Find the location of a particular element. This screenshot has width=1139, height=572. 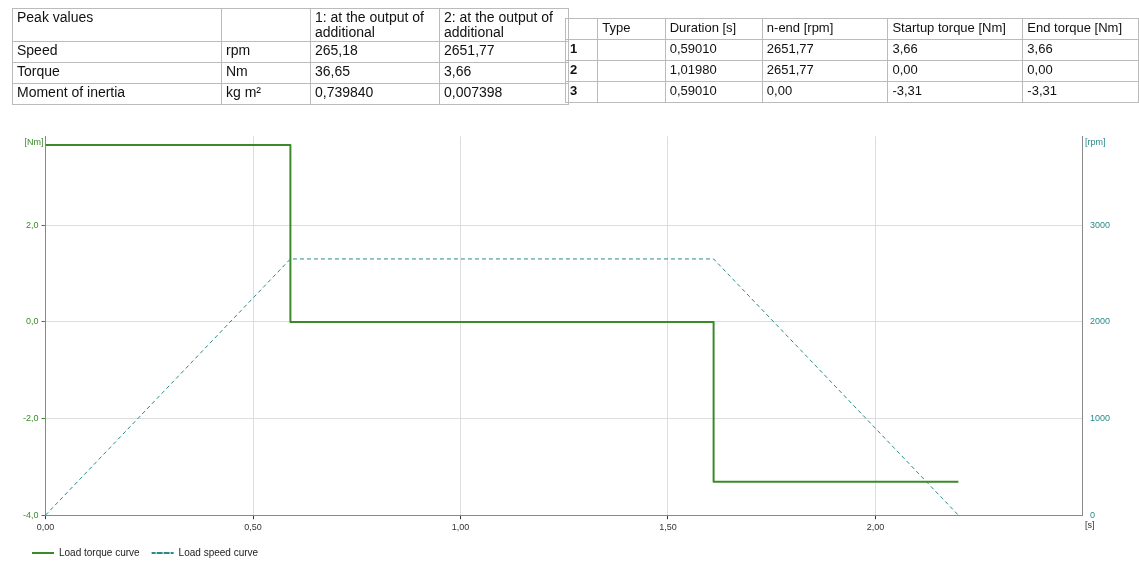

text: 0,007398 is located at coordinates (504, 94).